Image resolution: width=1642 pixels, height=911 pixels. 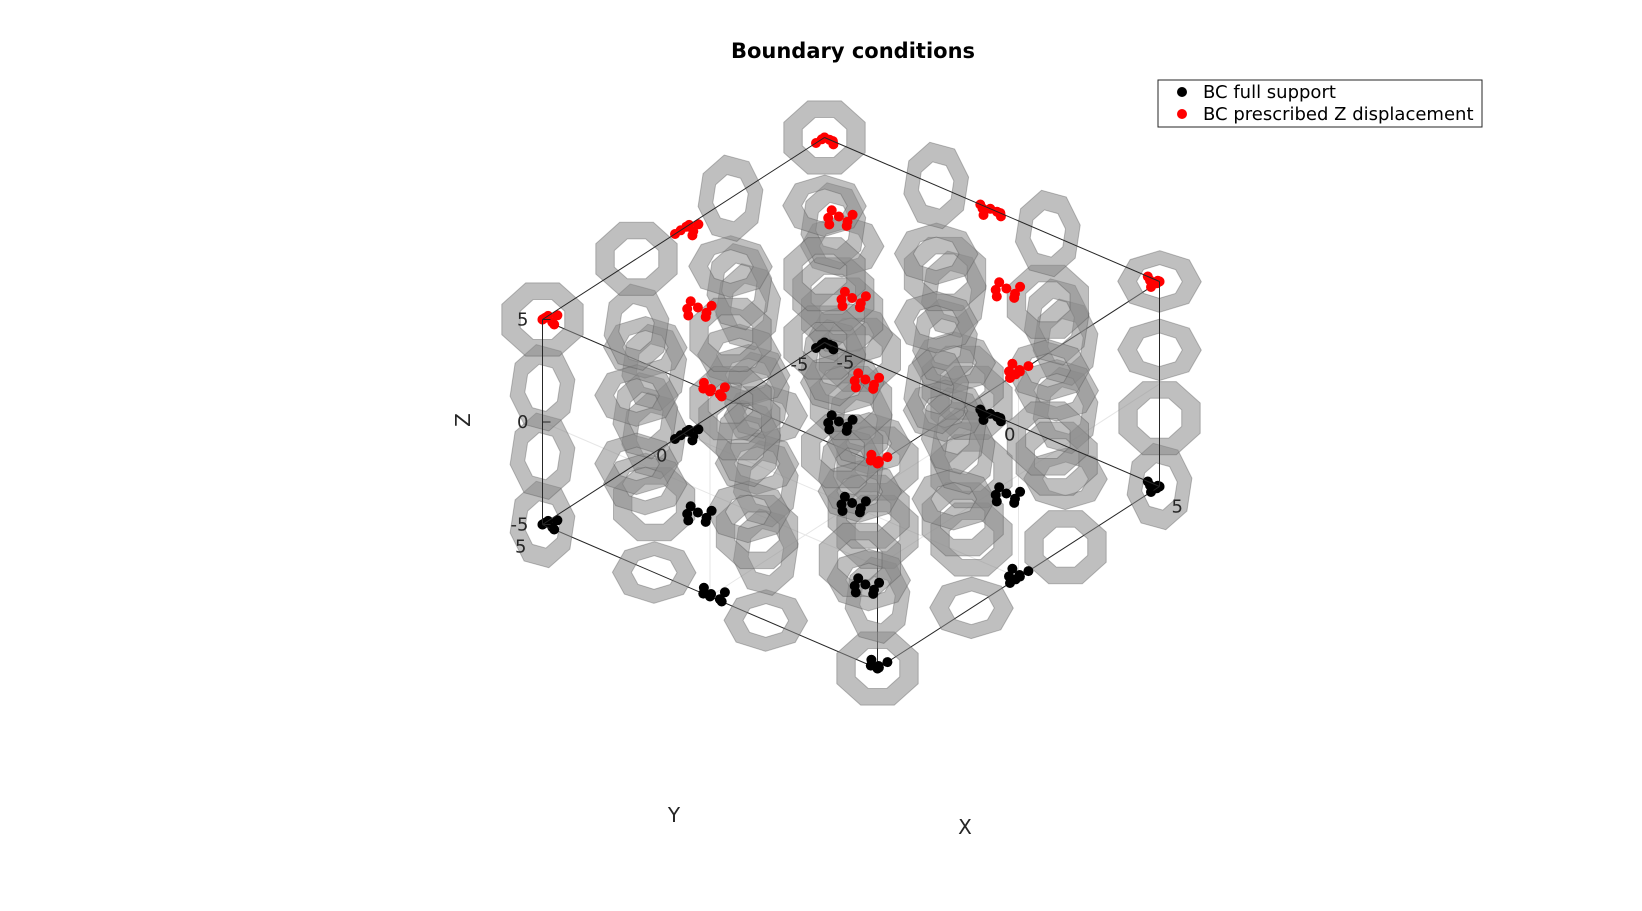 I want to click on tick-labels: -505-505-505, so click(x=847, y=434).